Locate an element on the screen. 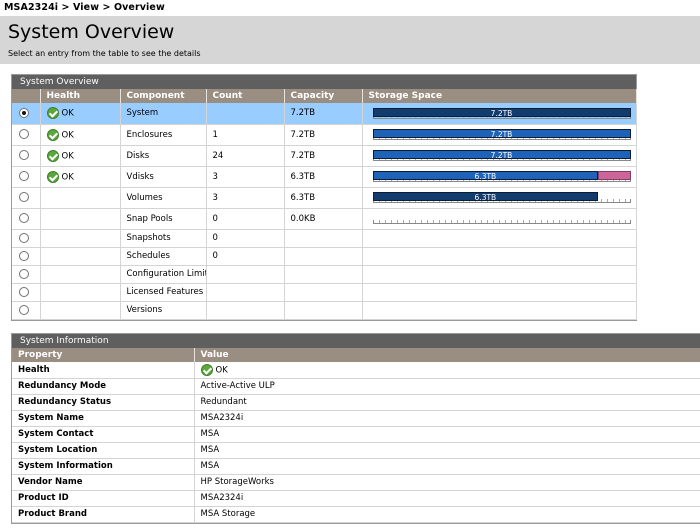 Image resolution: width=700 pixels, height=528 pixels. value-label: MSA2324i is located at coordinates (222, 498).